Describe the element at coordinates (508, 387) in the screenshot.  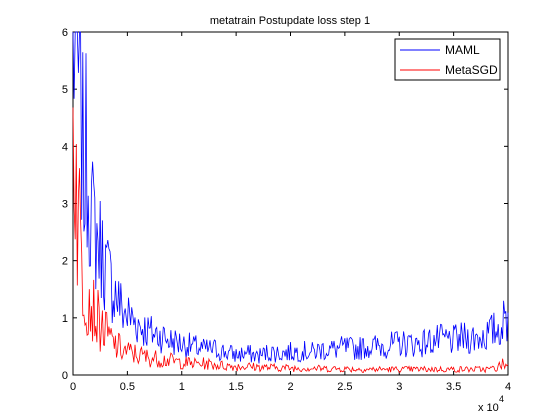
I see `x-tick-label: 4` at that location.